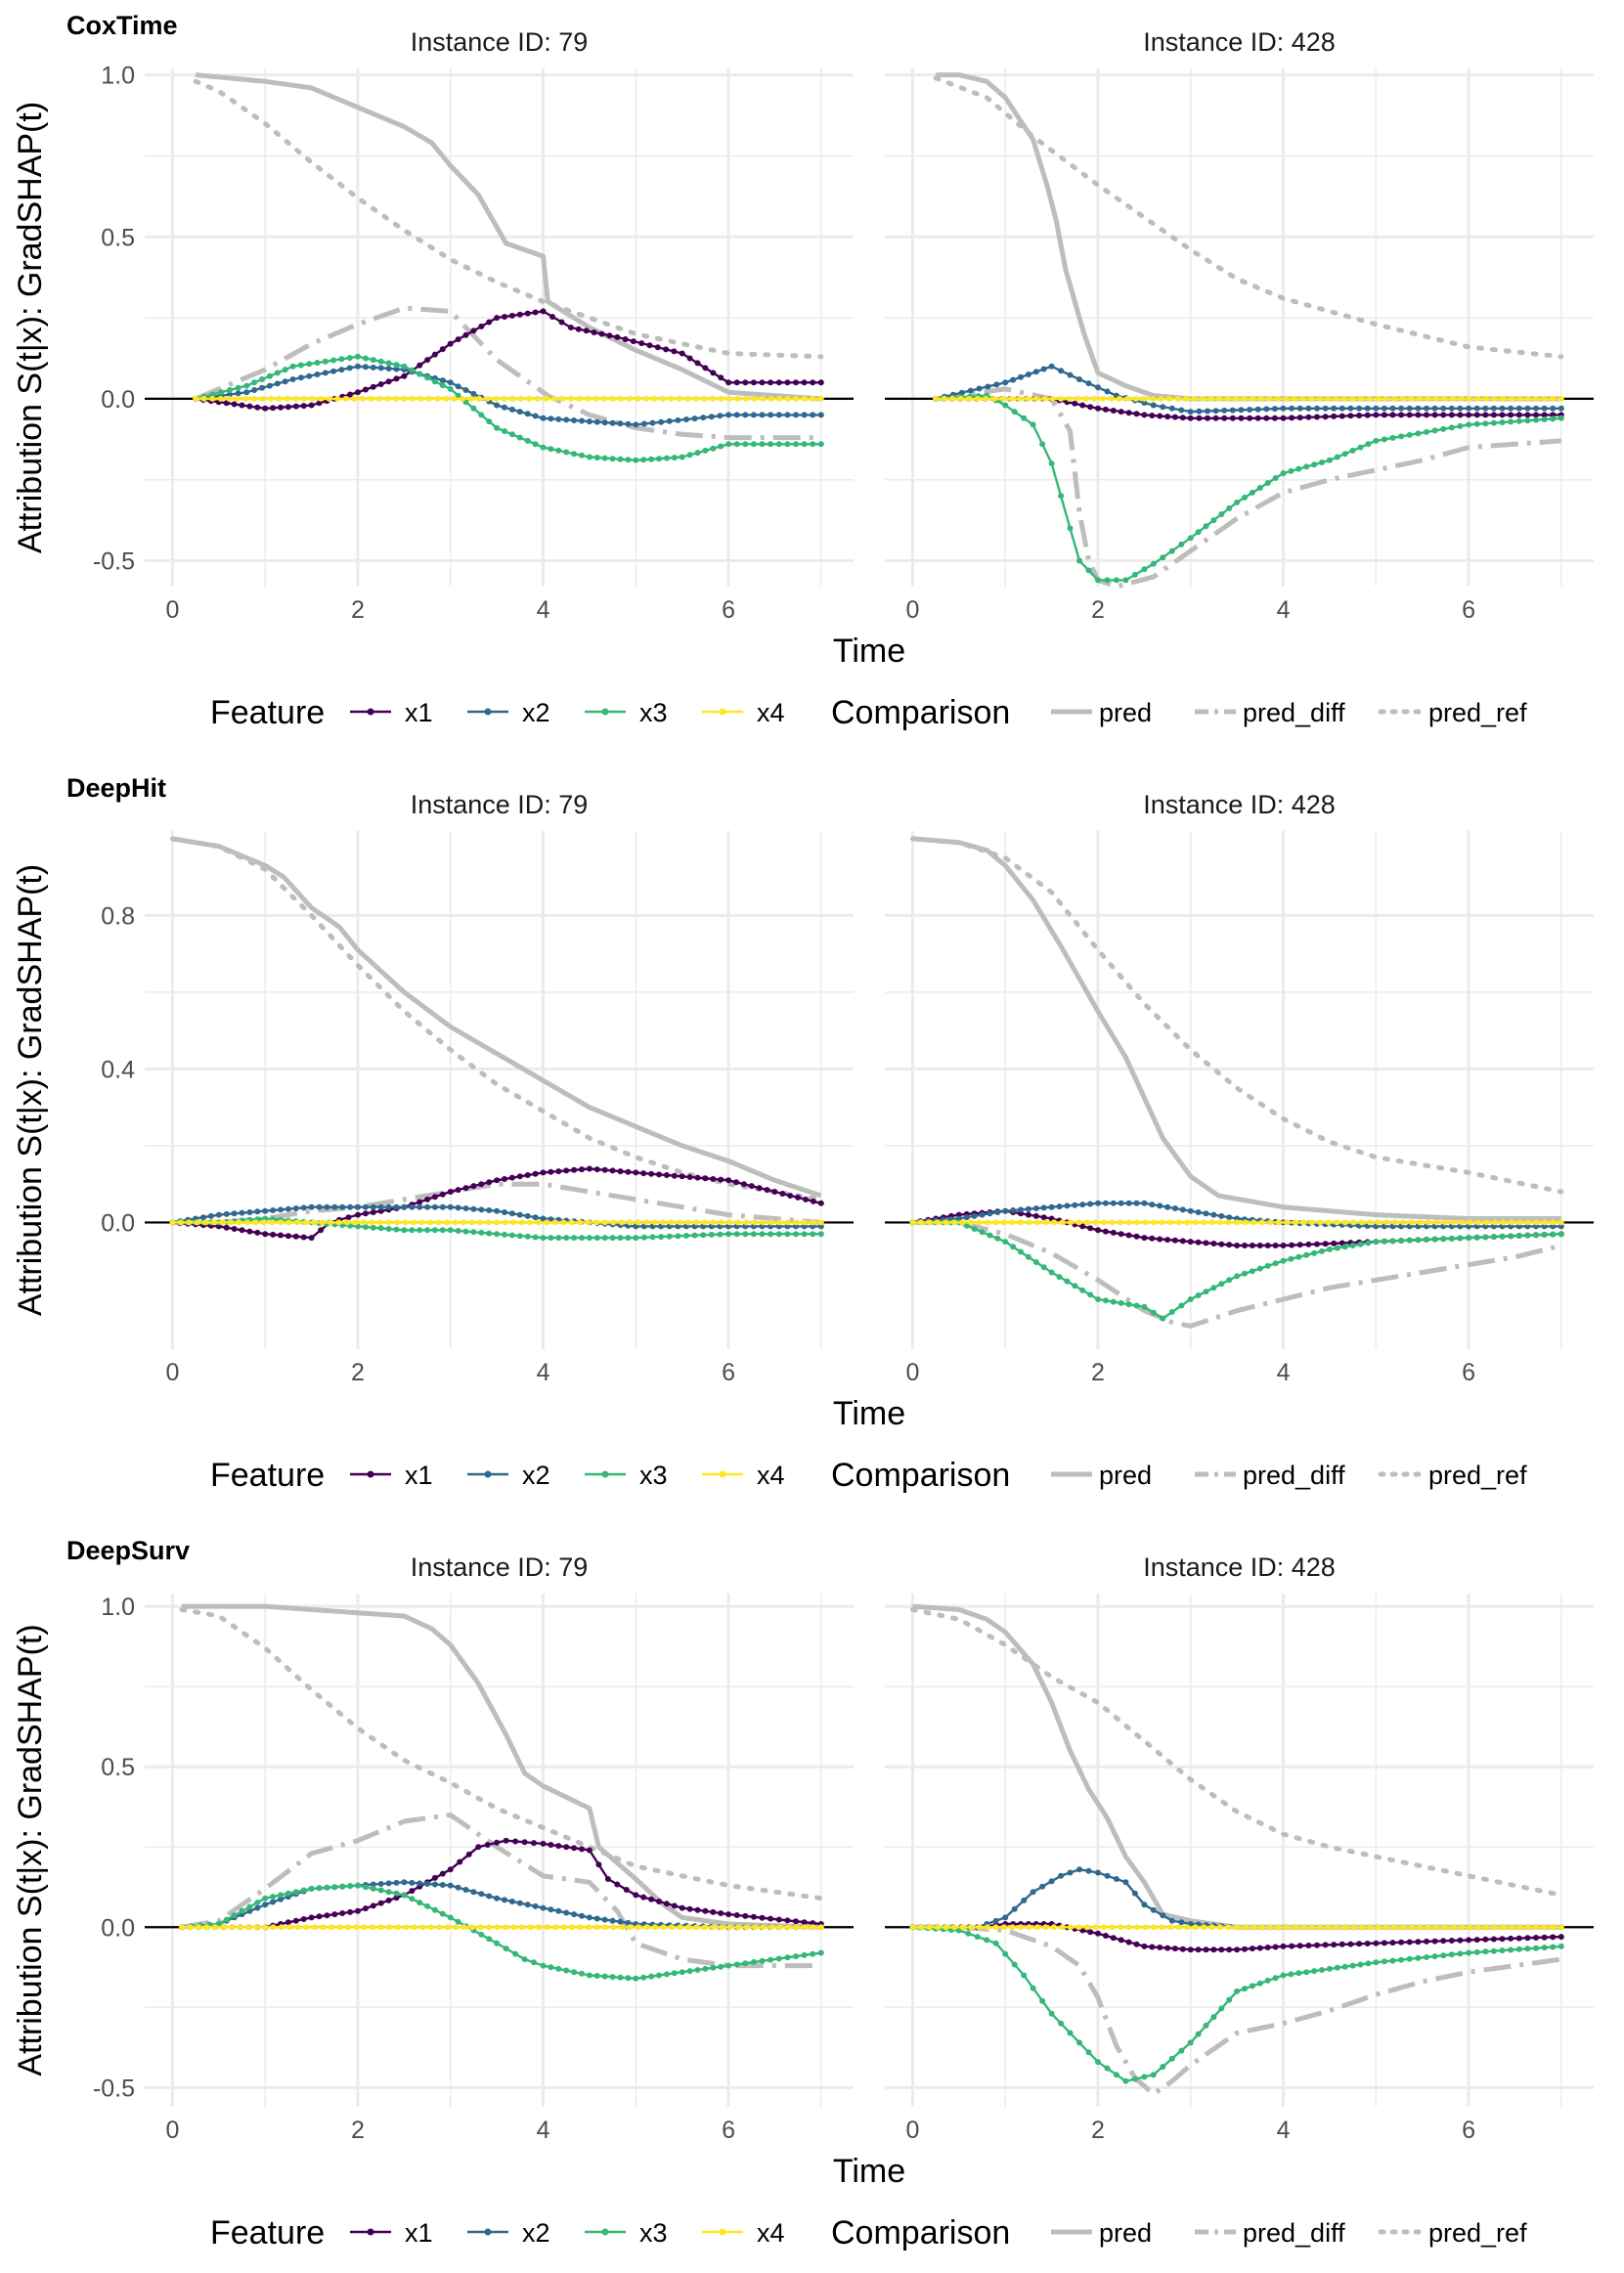  What do you see at coordinates (172, 1373) in the screenshot?
I see `x-tick-label: 0` at bounding box center [172, 1373].